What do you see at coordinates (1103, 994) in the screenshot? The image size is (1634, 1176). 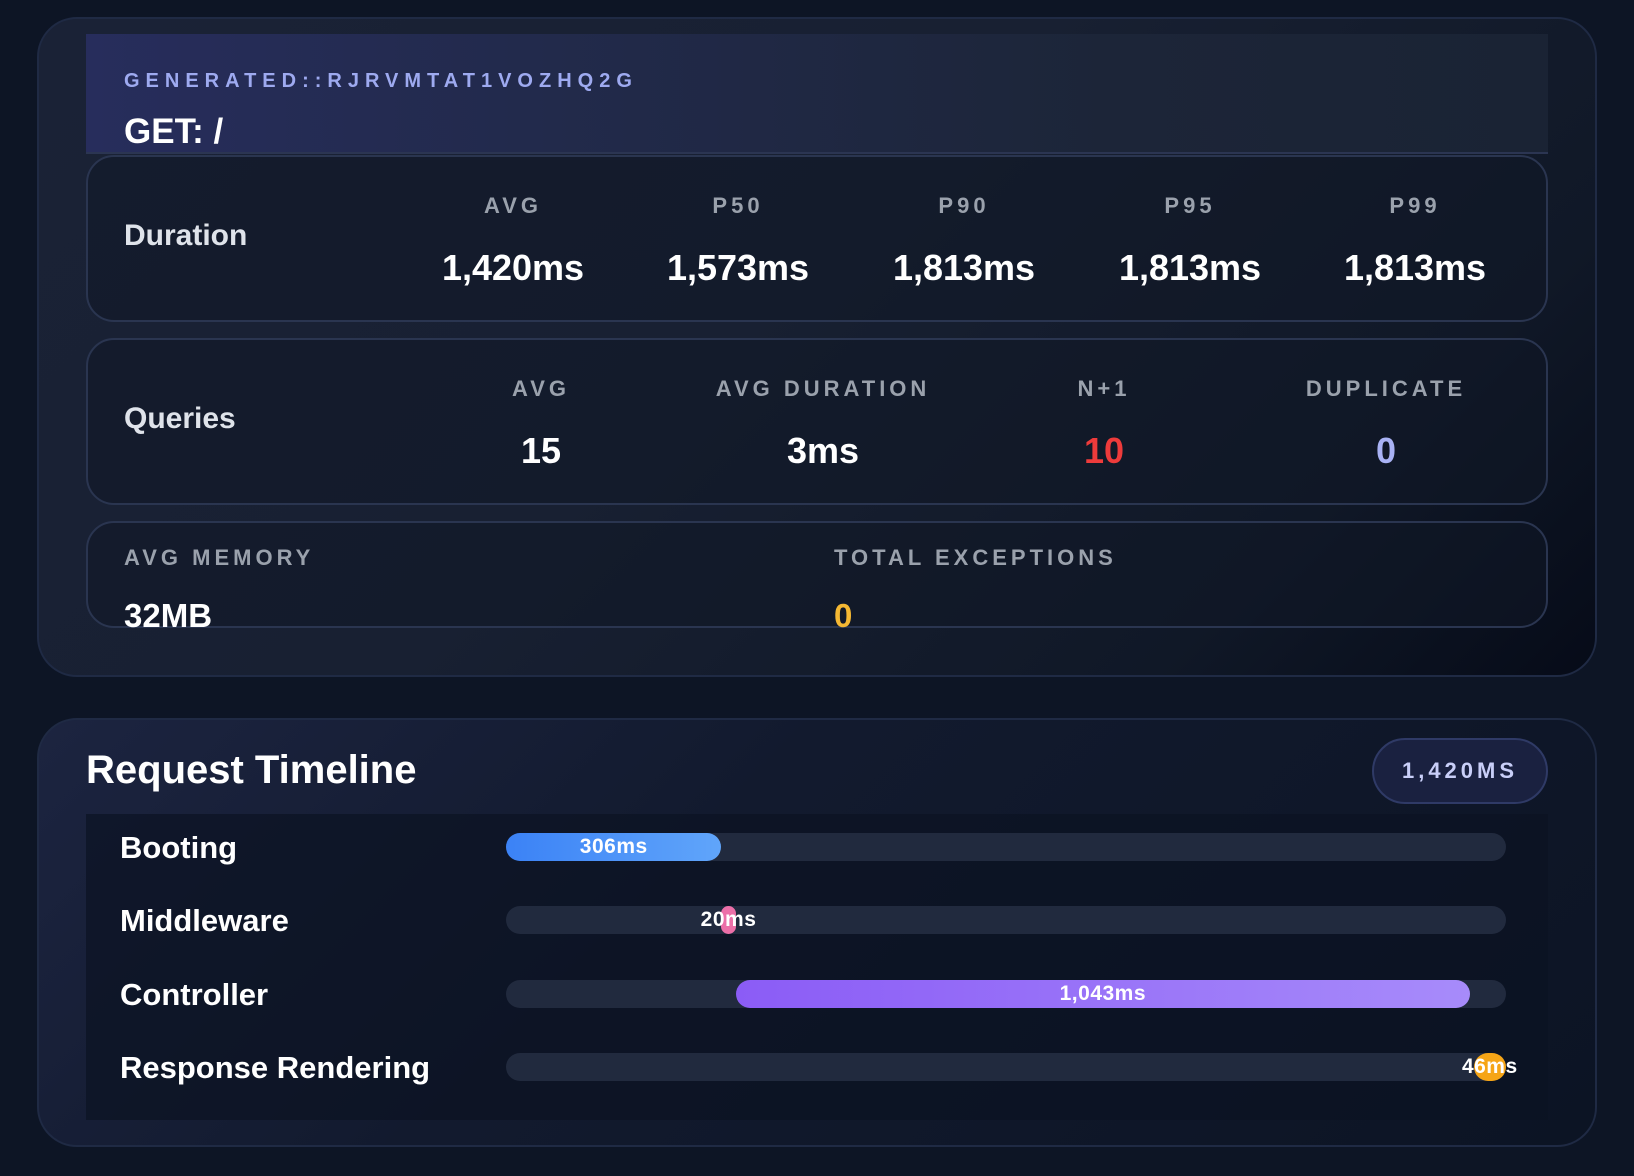 I see `stage-duration-controller: 1,043ms` at bounding box center [1103, 994].